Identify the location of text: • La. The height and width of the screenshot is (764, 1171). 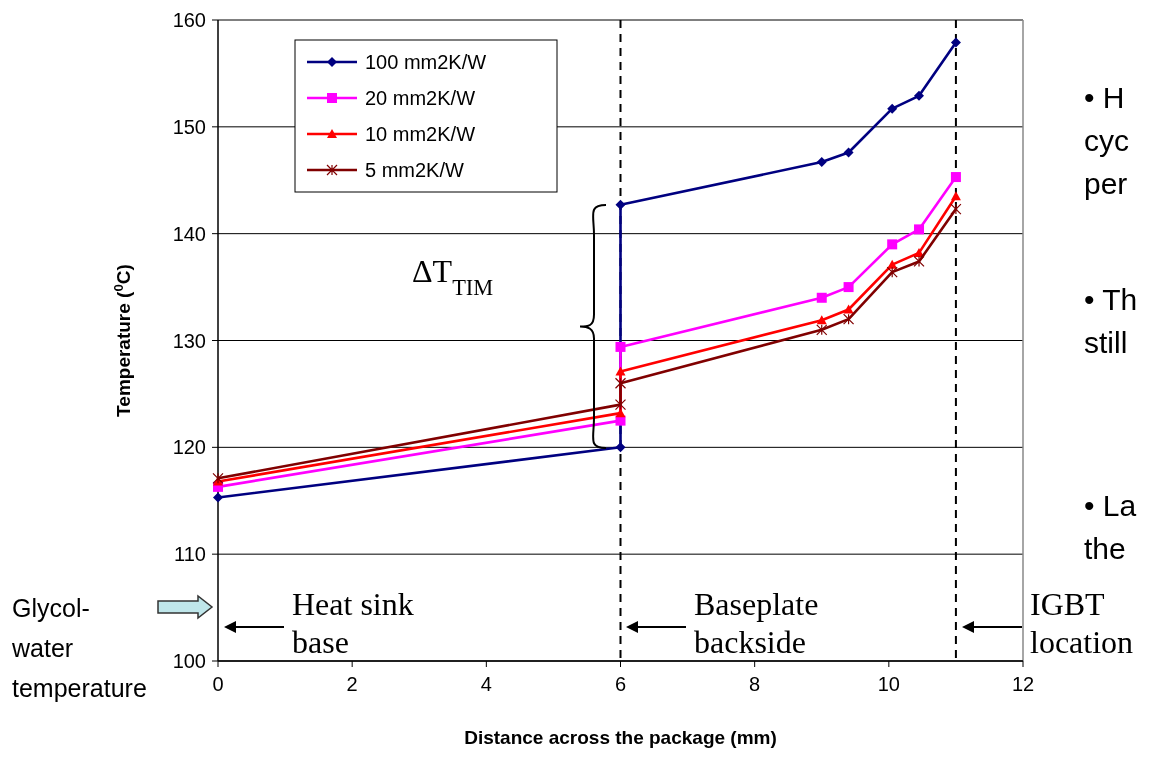
(1110, 505).